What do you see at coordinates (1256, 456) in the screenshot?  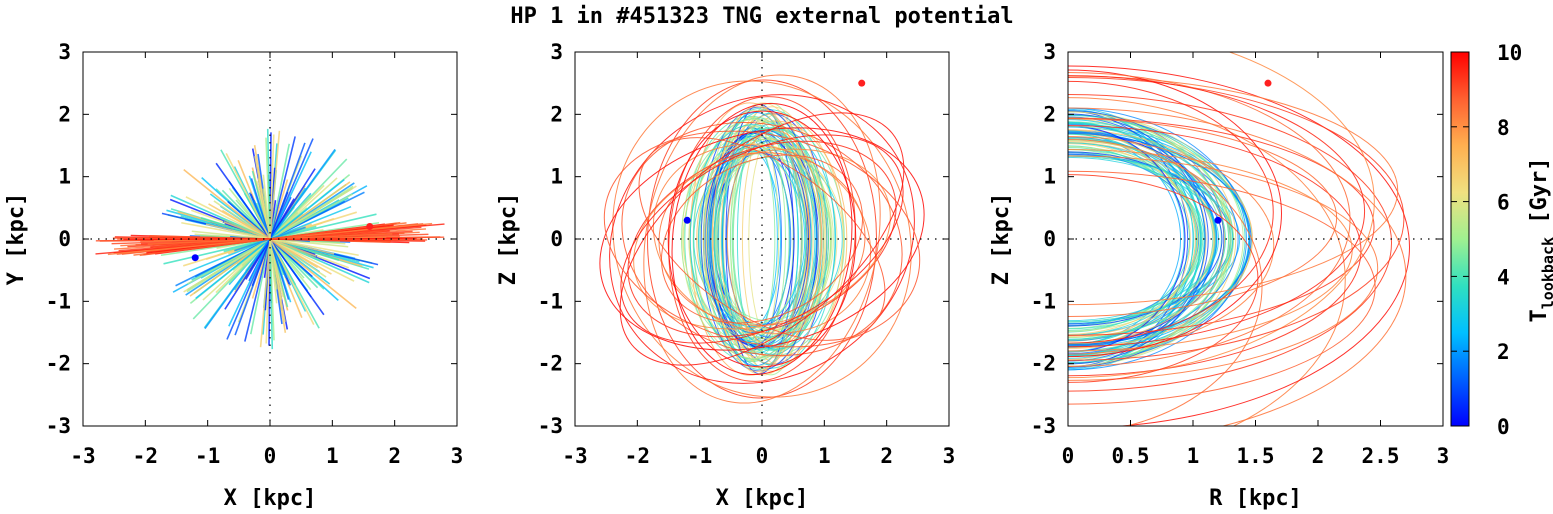 I see `x-tick-label: 1.5` at bounding box center [1256, 456].